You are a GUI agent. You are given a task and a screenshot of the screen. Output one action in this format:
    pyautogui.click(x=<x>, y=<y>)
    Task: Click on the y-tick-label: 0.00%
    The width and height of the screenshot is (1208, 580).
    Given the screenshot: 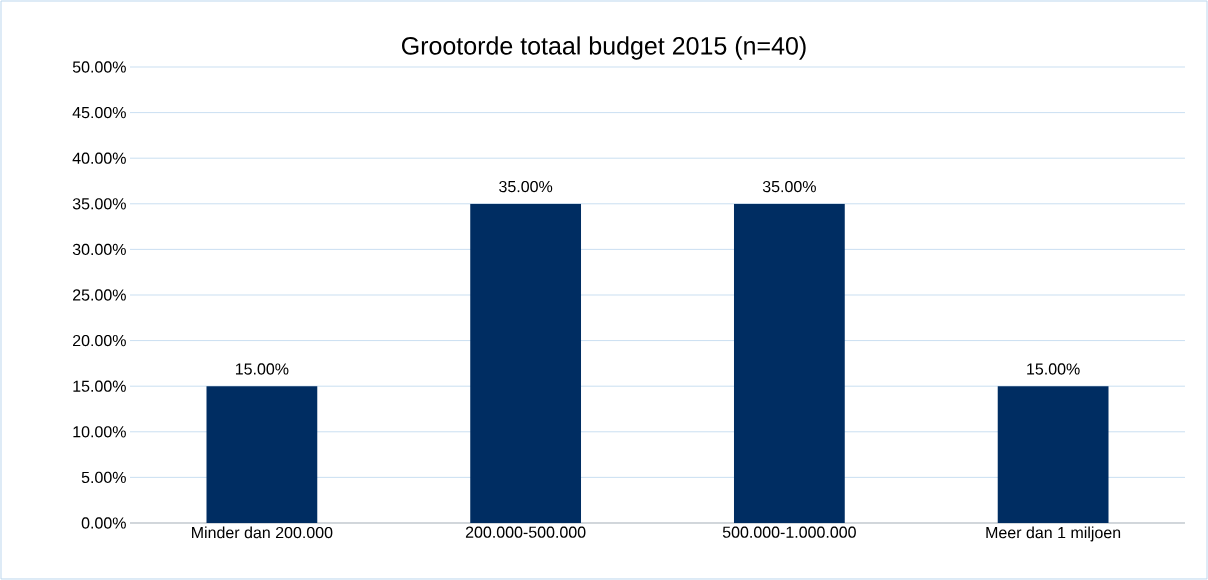 What is the action you would take?
    pyautogui.click(x=103, y=523)
    